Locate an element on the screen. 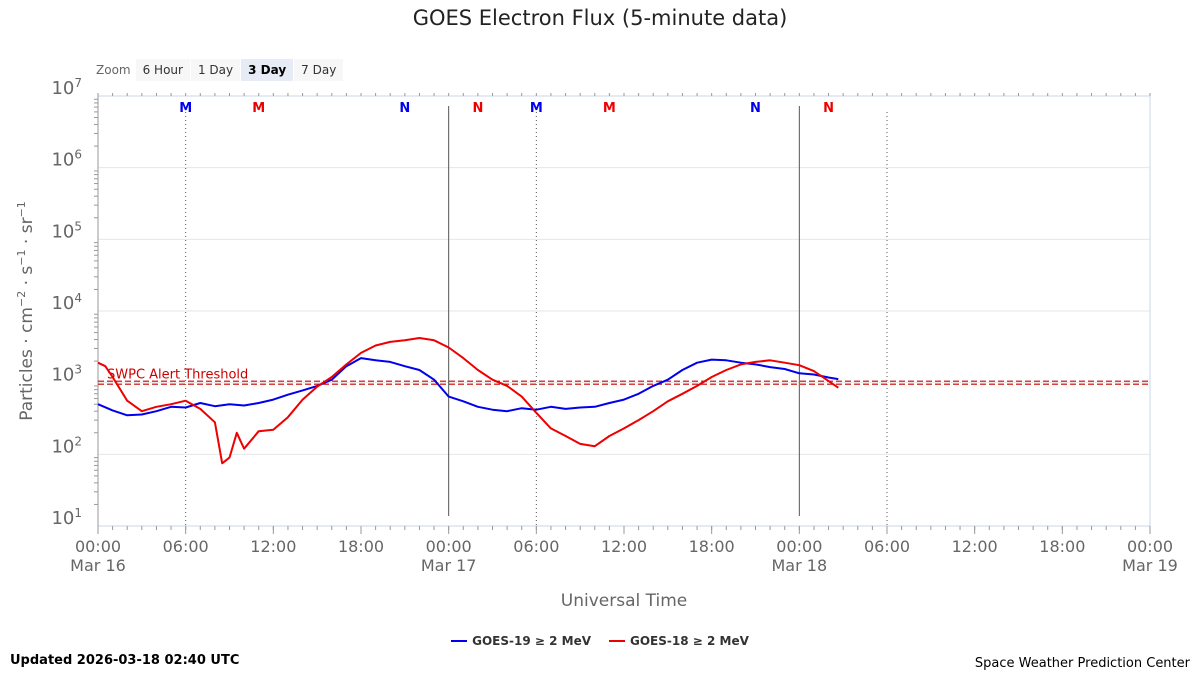 The image size is (1200, 675). legend-item-goes19: GOES-19 ≥ 2 MeV is located at coordinates (521, 641).